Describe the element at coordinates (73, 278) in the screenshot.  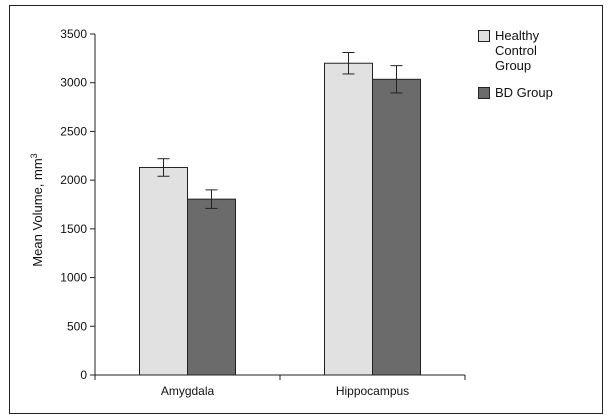
I see `y-tick-label: 1000` at that location.